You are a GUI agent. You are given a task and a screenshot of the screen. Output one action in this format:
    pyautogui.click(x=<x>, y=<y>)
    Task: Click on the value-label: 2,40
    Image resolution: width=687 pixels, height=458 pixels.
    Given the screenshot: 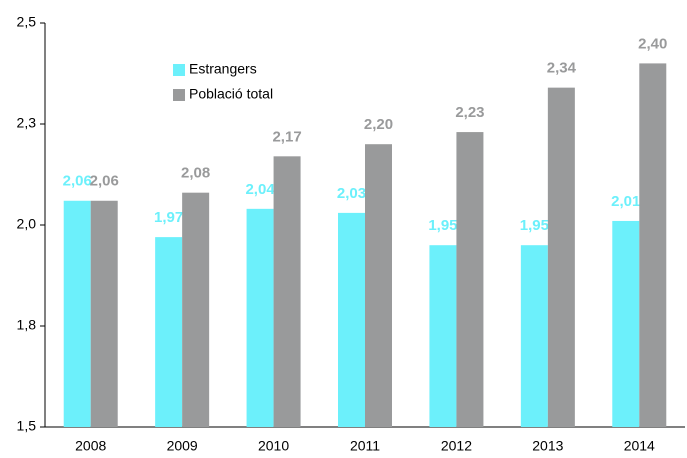 What is the action you would take?
    pyautogui.click(x=652, y=43)
    